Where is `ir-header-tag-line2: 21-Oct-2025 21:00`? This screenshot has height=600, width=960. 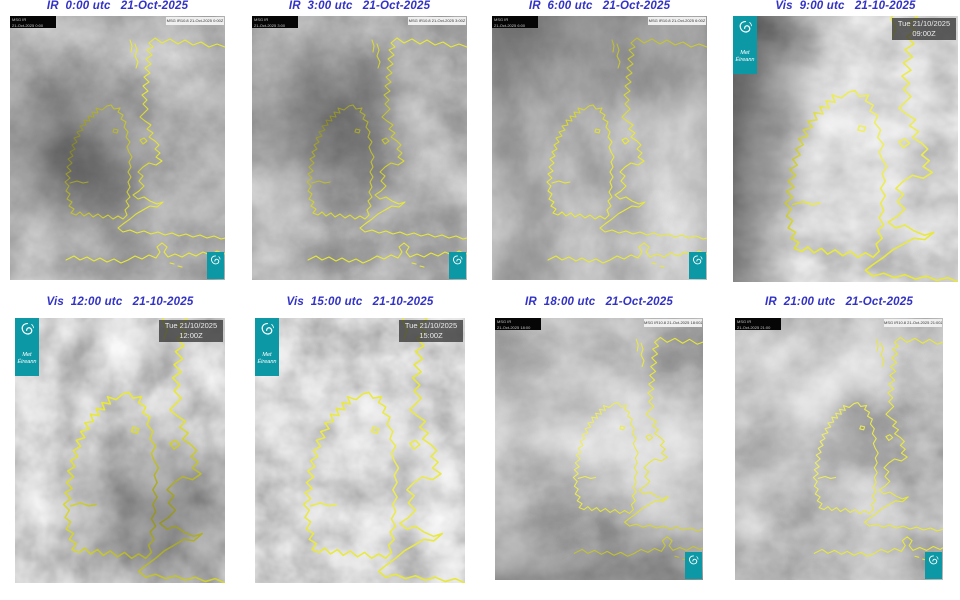
ir-header-tag-line2: 21-Oct-2025 21:00 is located at coordinates (754, 327).